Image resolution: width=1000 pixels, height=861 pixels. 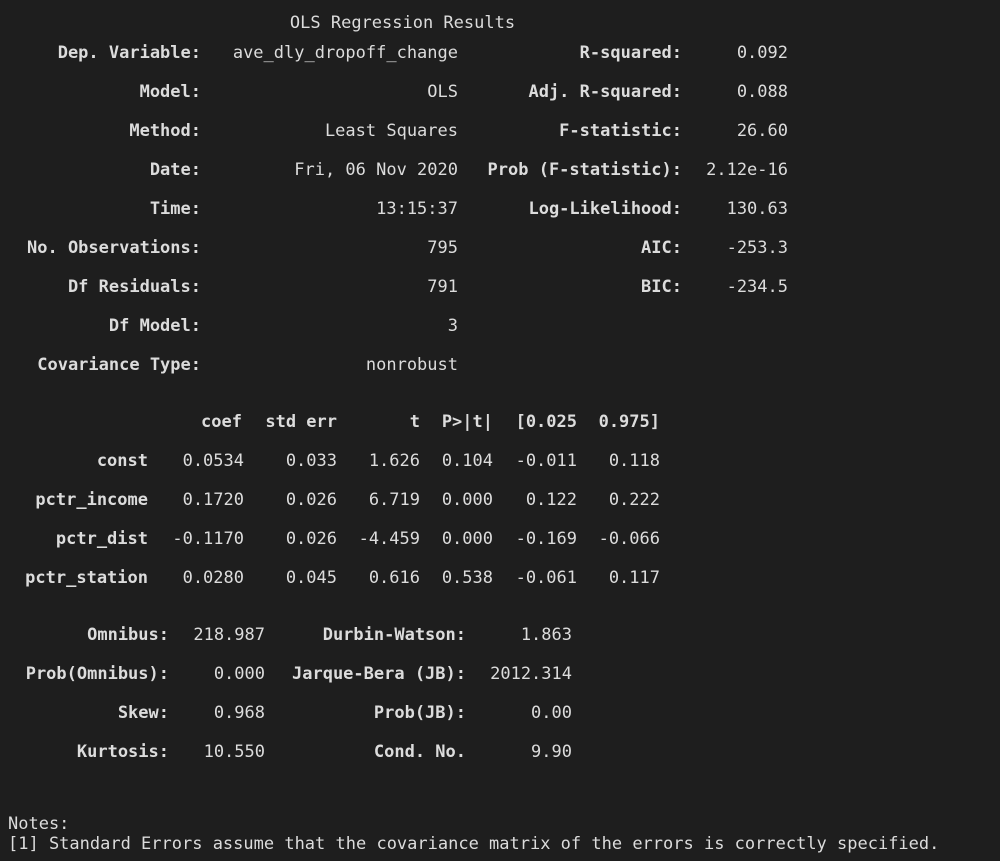 I want to click on summary-value: 0.088, so click(x=762, y=92).